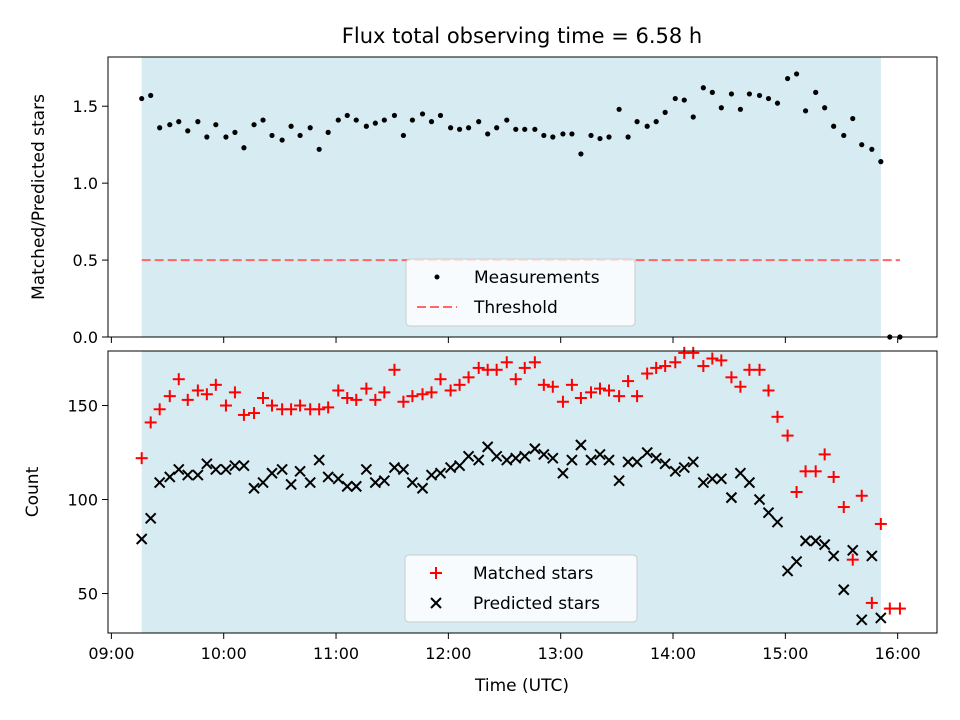 The image size is (960, 720). Describe the element at coordinates (561, 653) in the screenshot. I see `x-tick-label: 13:00` at that location.